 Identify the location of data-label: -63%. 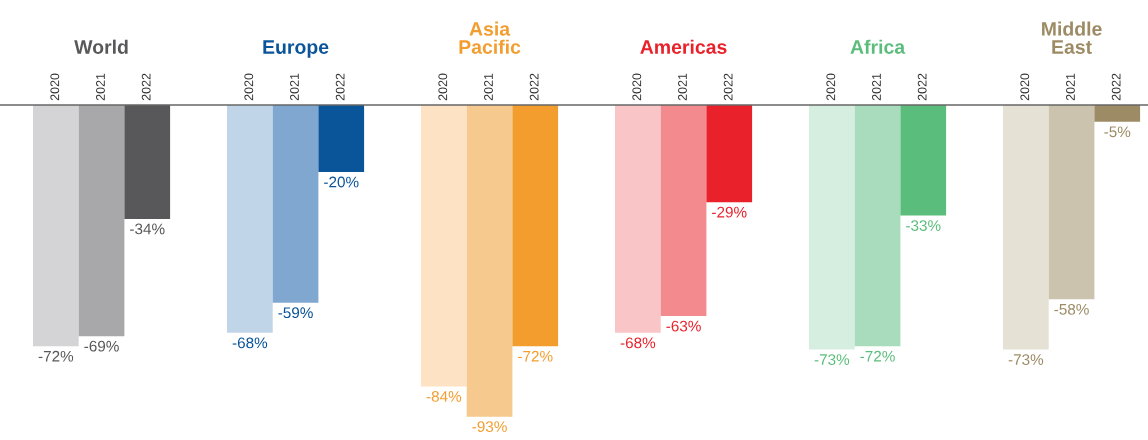
(683, 326).